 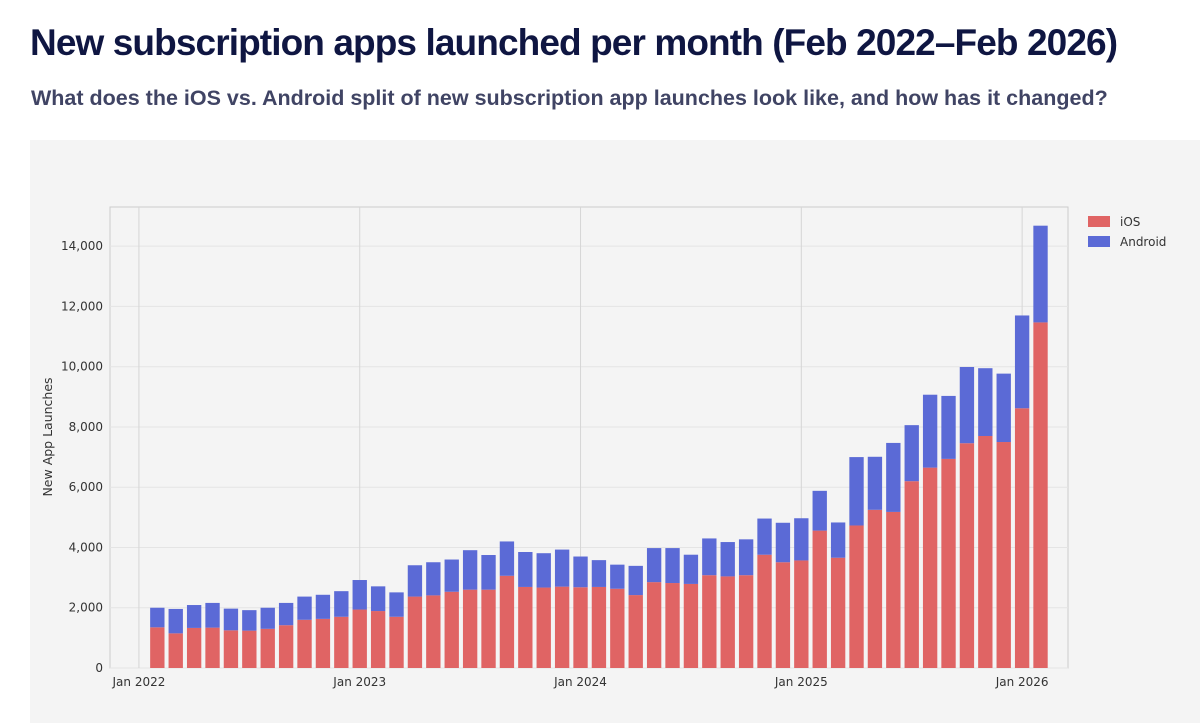 I want to click on y-axis-ticks: 0 2,000 4,000 6,000 8,000 10,000 12,000 14,000, so click(x=82, y=457).